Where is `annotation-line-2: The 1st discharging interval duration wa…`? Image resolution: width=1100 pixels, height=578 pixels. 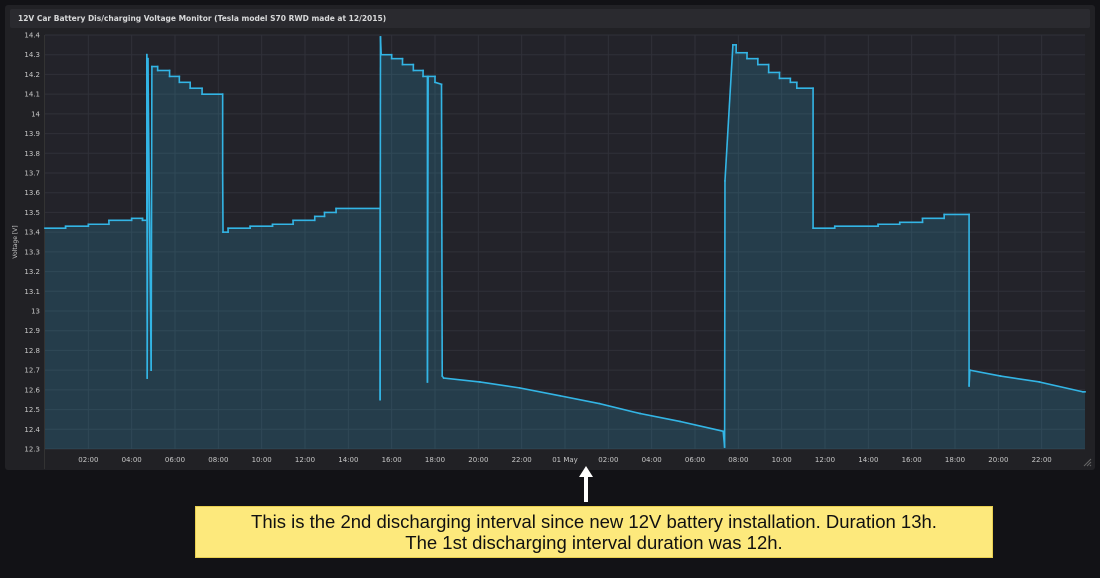 annotation-line-2: The 1st discharging interval duration wa… is located at coordinates (594, 542).